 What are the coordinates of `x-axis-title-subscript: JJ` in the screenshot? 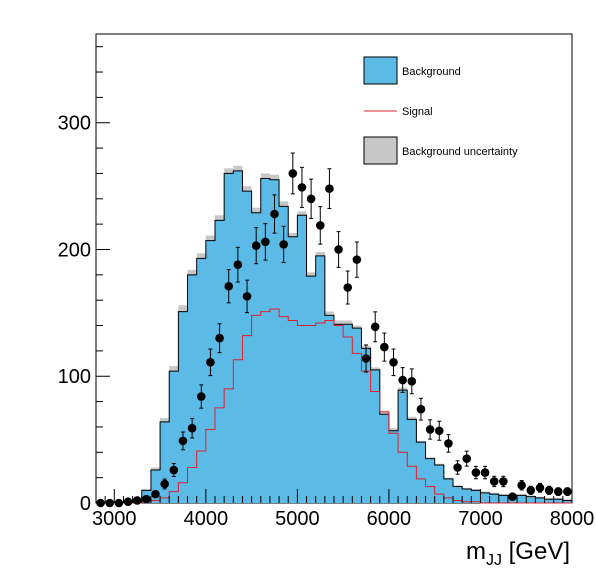 It's located at (494, 560).